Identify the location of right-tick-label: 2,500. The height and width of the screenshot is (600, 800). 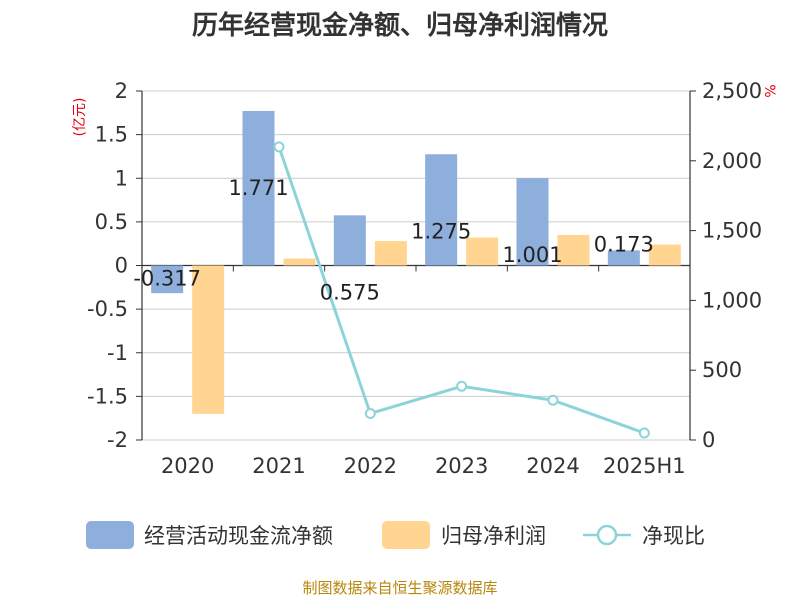
(732, 91).